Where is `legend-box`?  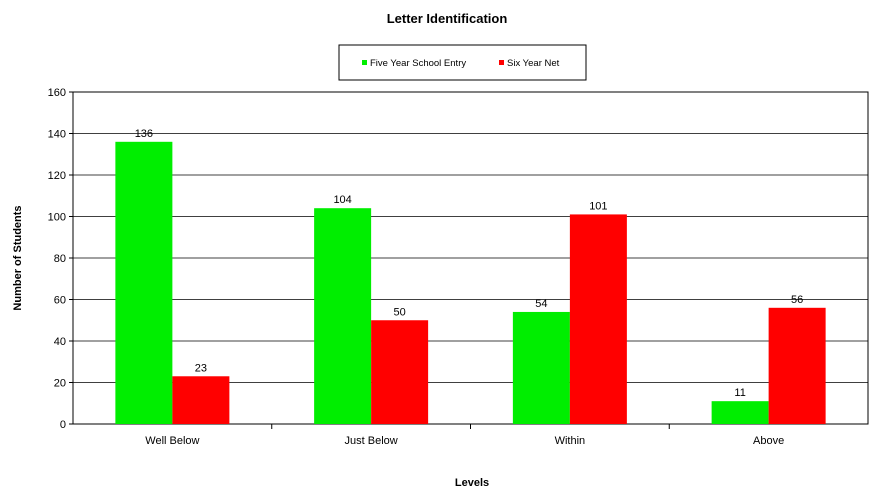 legend-box is located at coordinates (462, 62).